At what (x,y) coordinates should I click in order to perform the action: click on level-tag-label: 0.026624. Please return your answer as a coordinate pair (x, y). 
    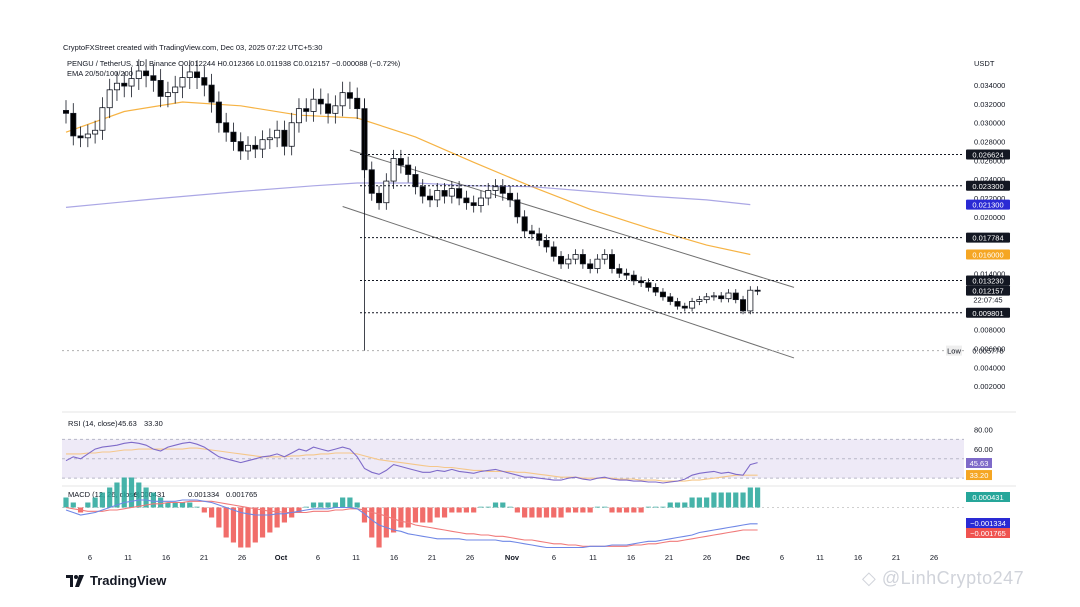
    Looking at the image, I should click on (987, 155).